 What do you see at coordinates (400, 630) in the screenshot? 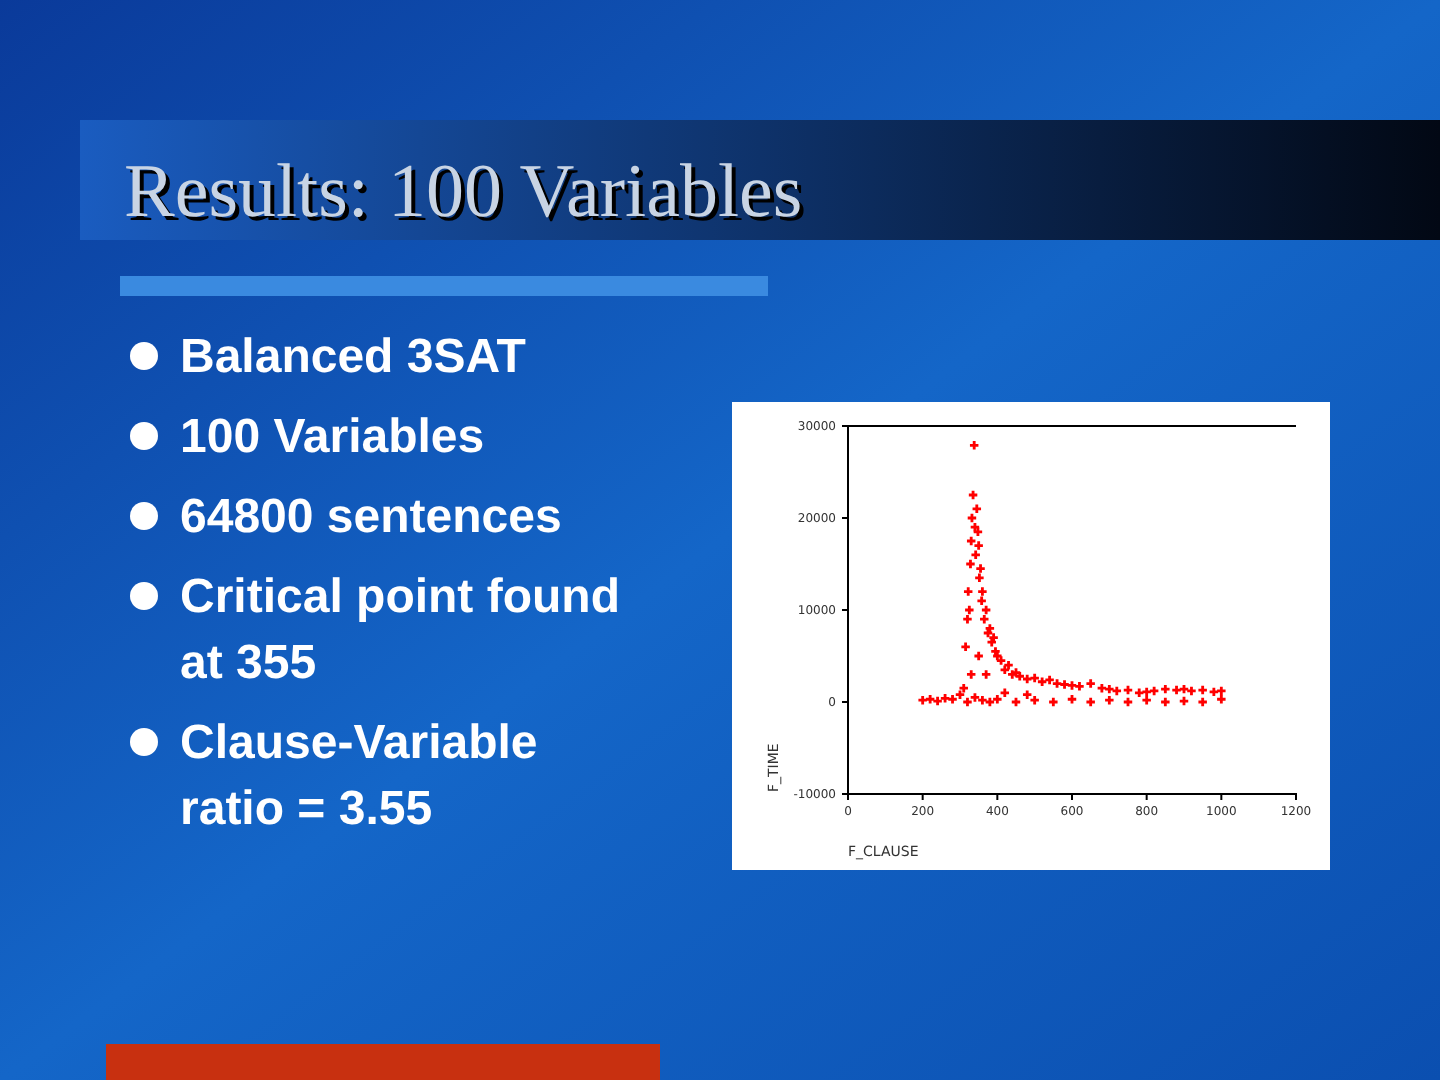
I see `text: Critical point found at 355` at bounding box center [400, 630].